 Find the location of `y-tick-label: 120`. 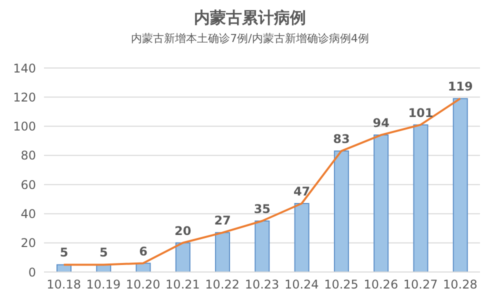

y-tick-label: 120 is located at coordinates (24, 97).